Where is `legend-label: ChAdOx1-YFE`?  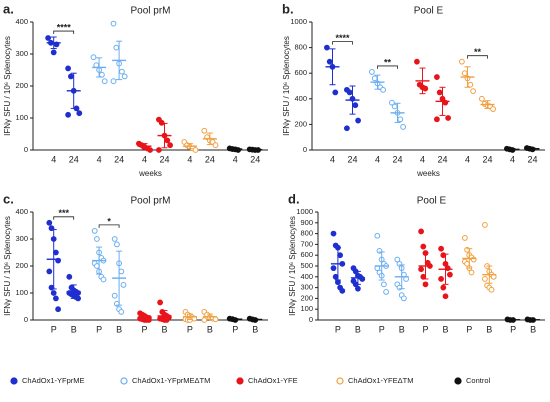
legend-label: ChAdOx1-YFE is located at coordinates (273, 380).